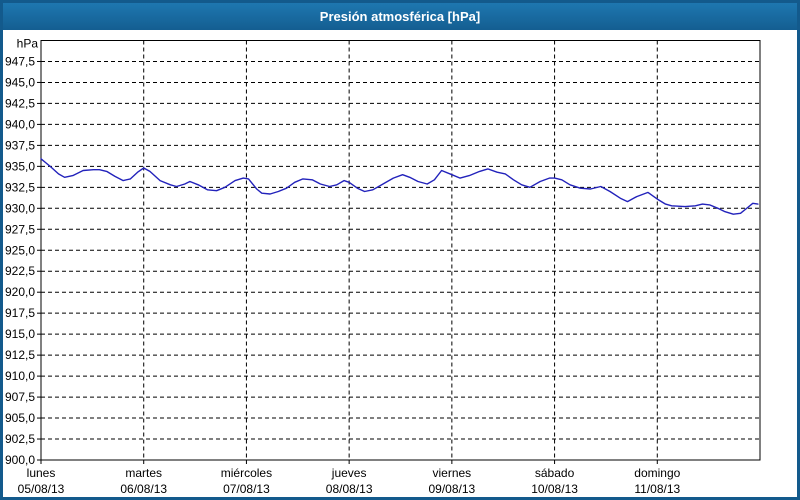  Describe the element at coordinates (555, 473) in the screenshot. I see `day-name-label: sábado` at that location.